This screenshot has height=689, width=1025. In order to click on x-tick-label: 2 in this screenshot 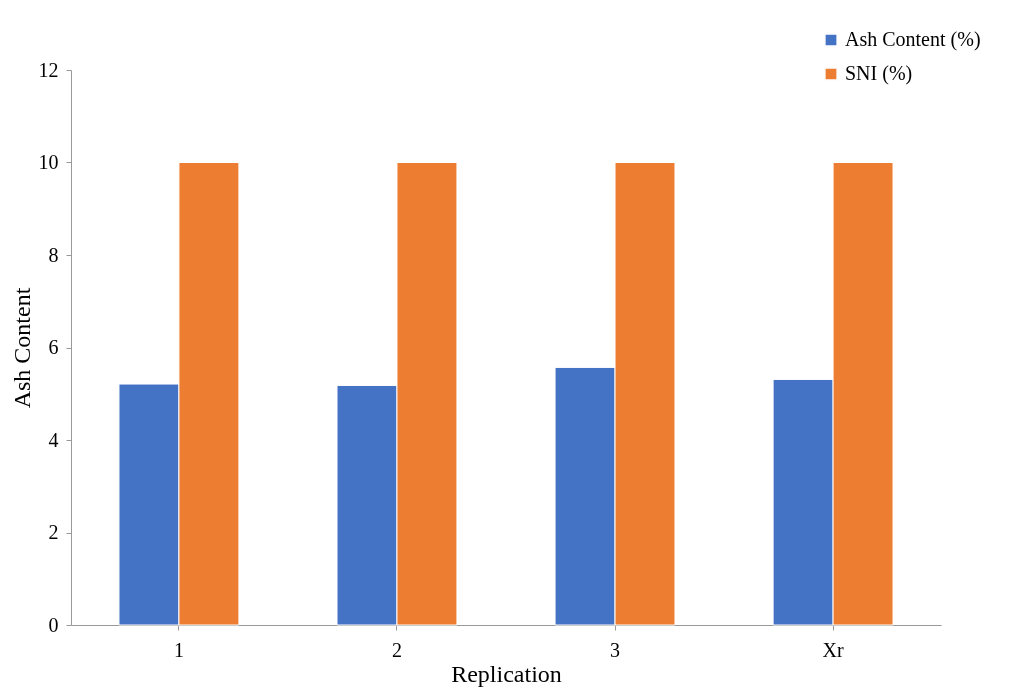, I will do `click(396, 649)`.